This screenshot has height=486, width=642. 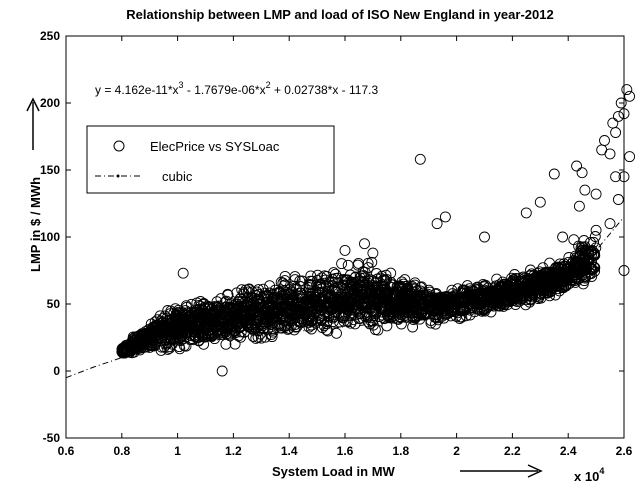 What do you see at coordinates (50, 170) in the screenshot?
I see `y-tick-label: 150` at bounding box center [50, 170].